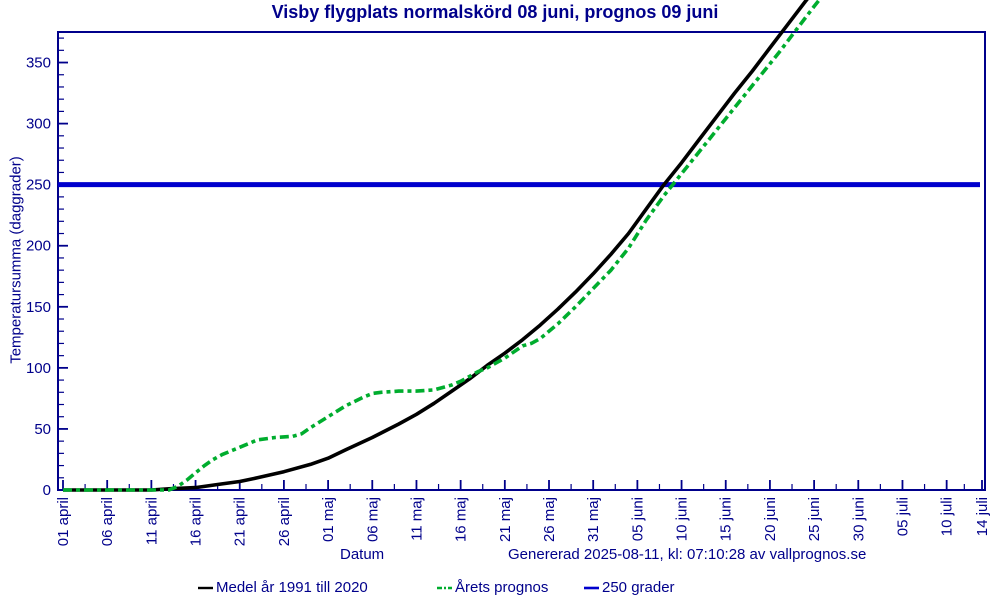 The width and height of the screenshot is (990, 600). I want to click on y-tick-label: 250, so click(38, 185).